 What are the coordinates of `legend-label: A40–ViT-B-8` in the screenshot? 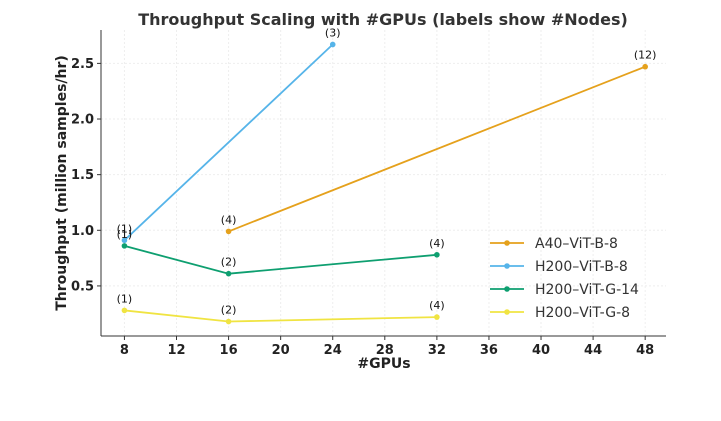 It's located at (576, 244).